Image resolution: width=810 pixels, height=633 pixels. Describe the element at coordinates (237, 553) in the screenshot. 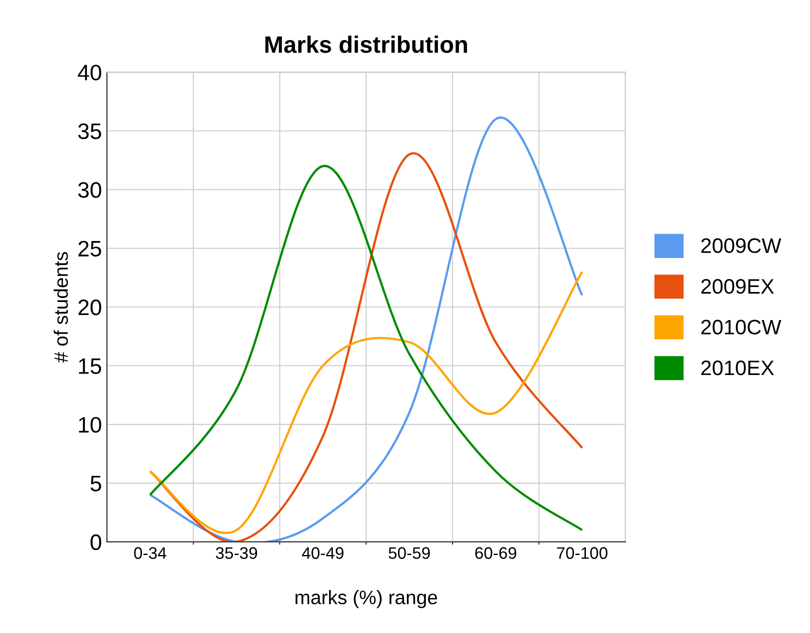

I see `x-tick-label: 35-39` at that location.